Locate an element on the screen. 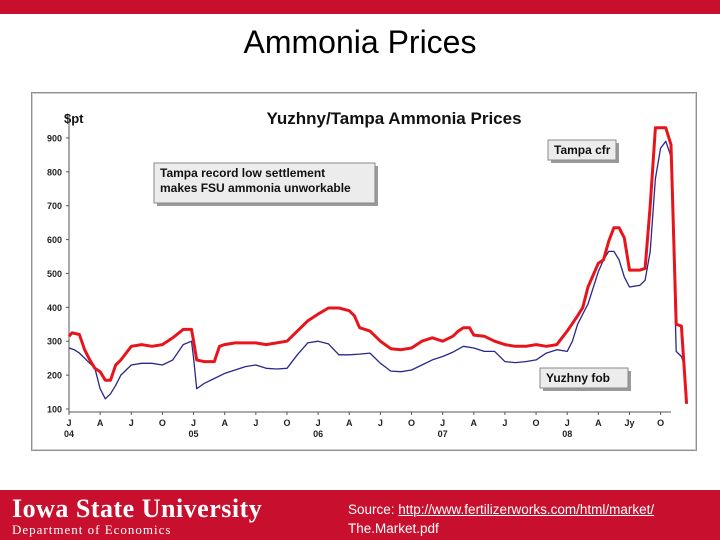 The image size is (720, 540). y-tick-label: 600 is located at coordinates (54, 240).